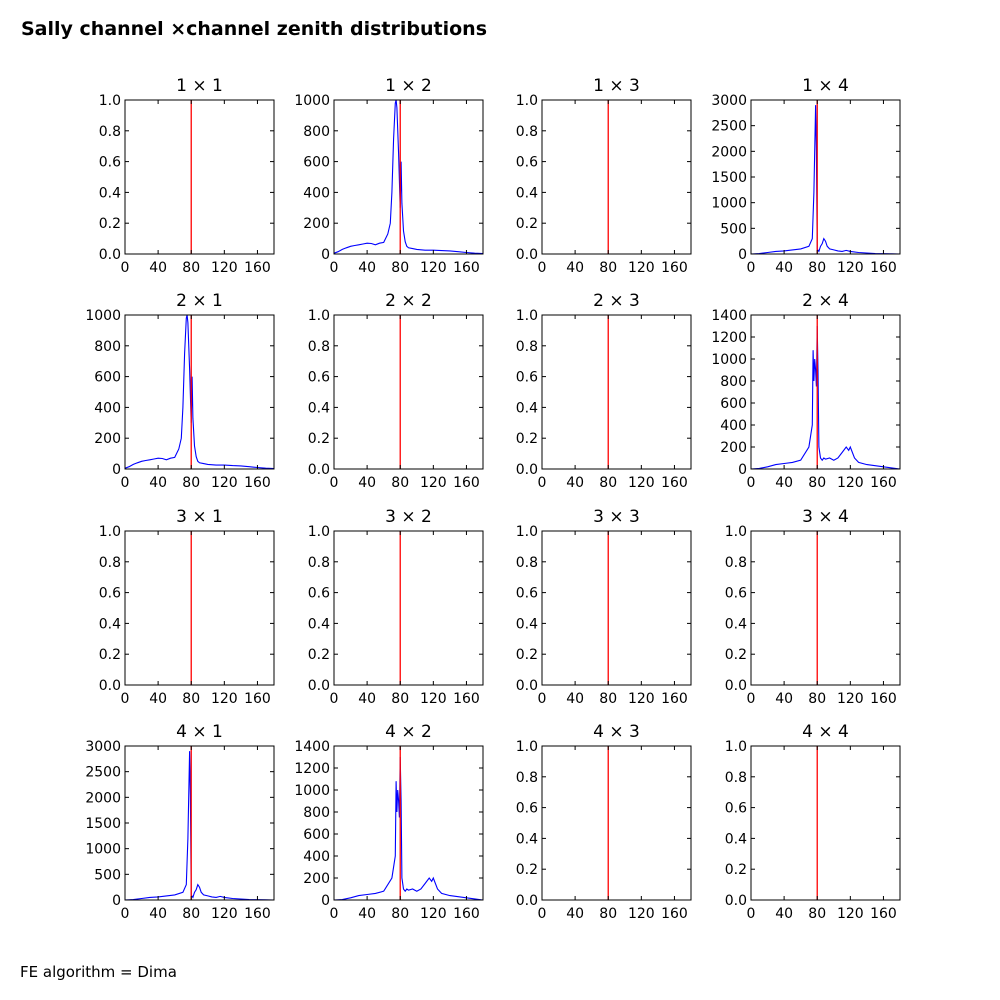 The image size is (1000, 1000). Describe the element at coordinates (325, 901) in the screenshot. I see `y-tick-label: 0` at that location.